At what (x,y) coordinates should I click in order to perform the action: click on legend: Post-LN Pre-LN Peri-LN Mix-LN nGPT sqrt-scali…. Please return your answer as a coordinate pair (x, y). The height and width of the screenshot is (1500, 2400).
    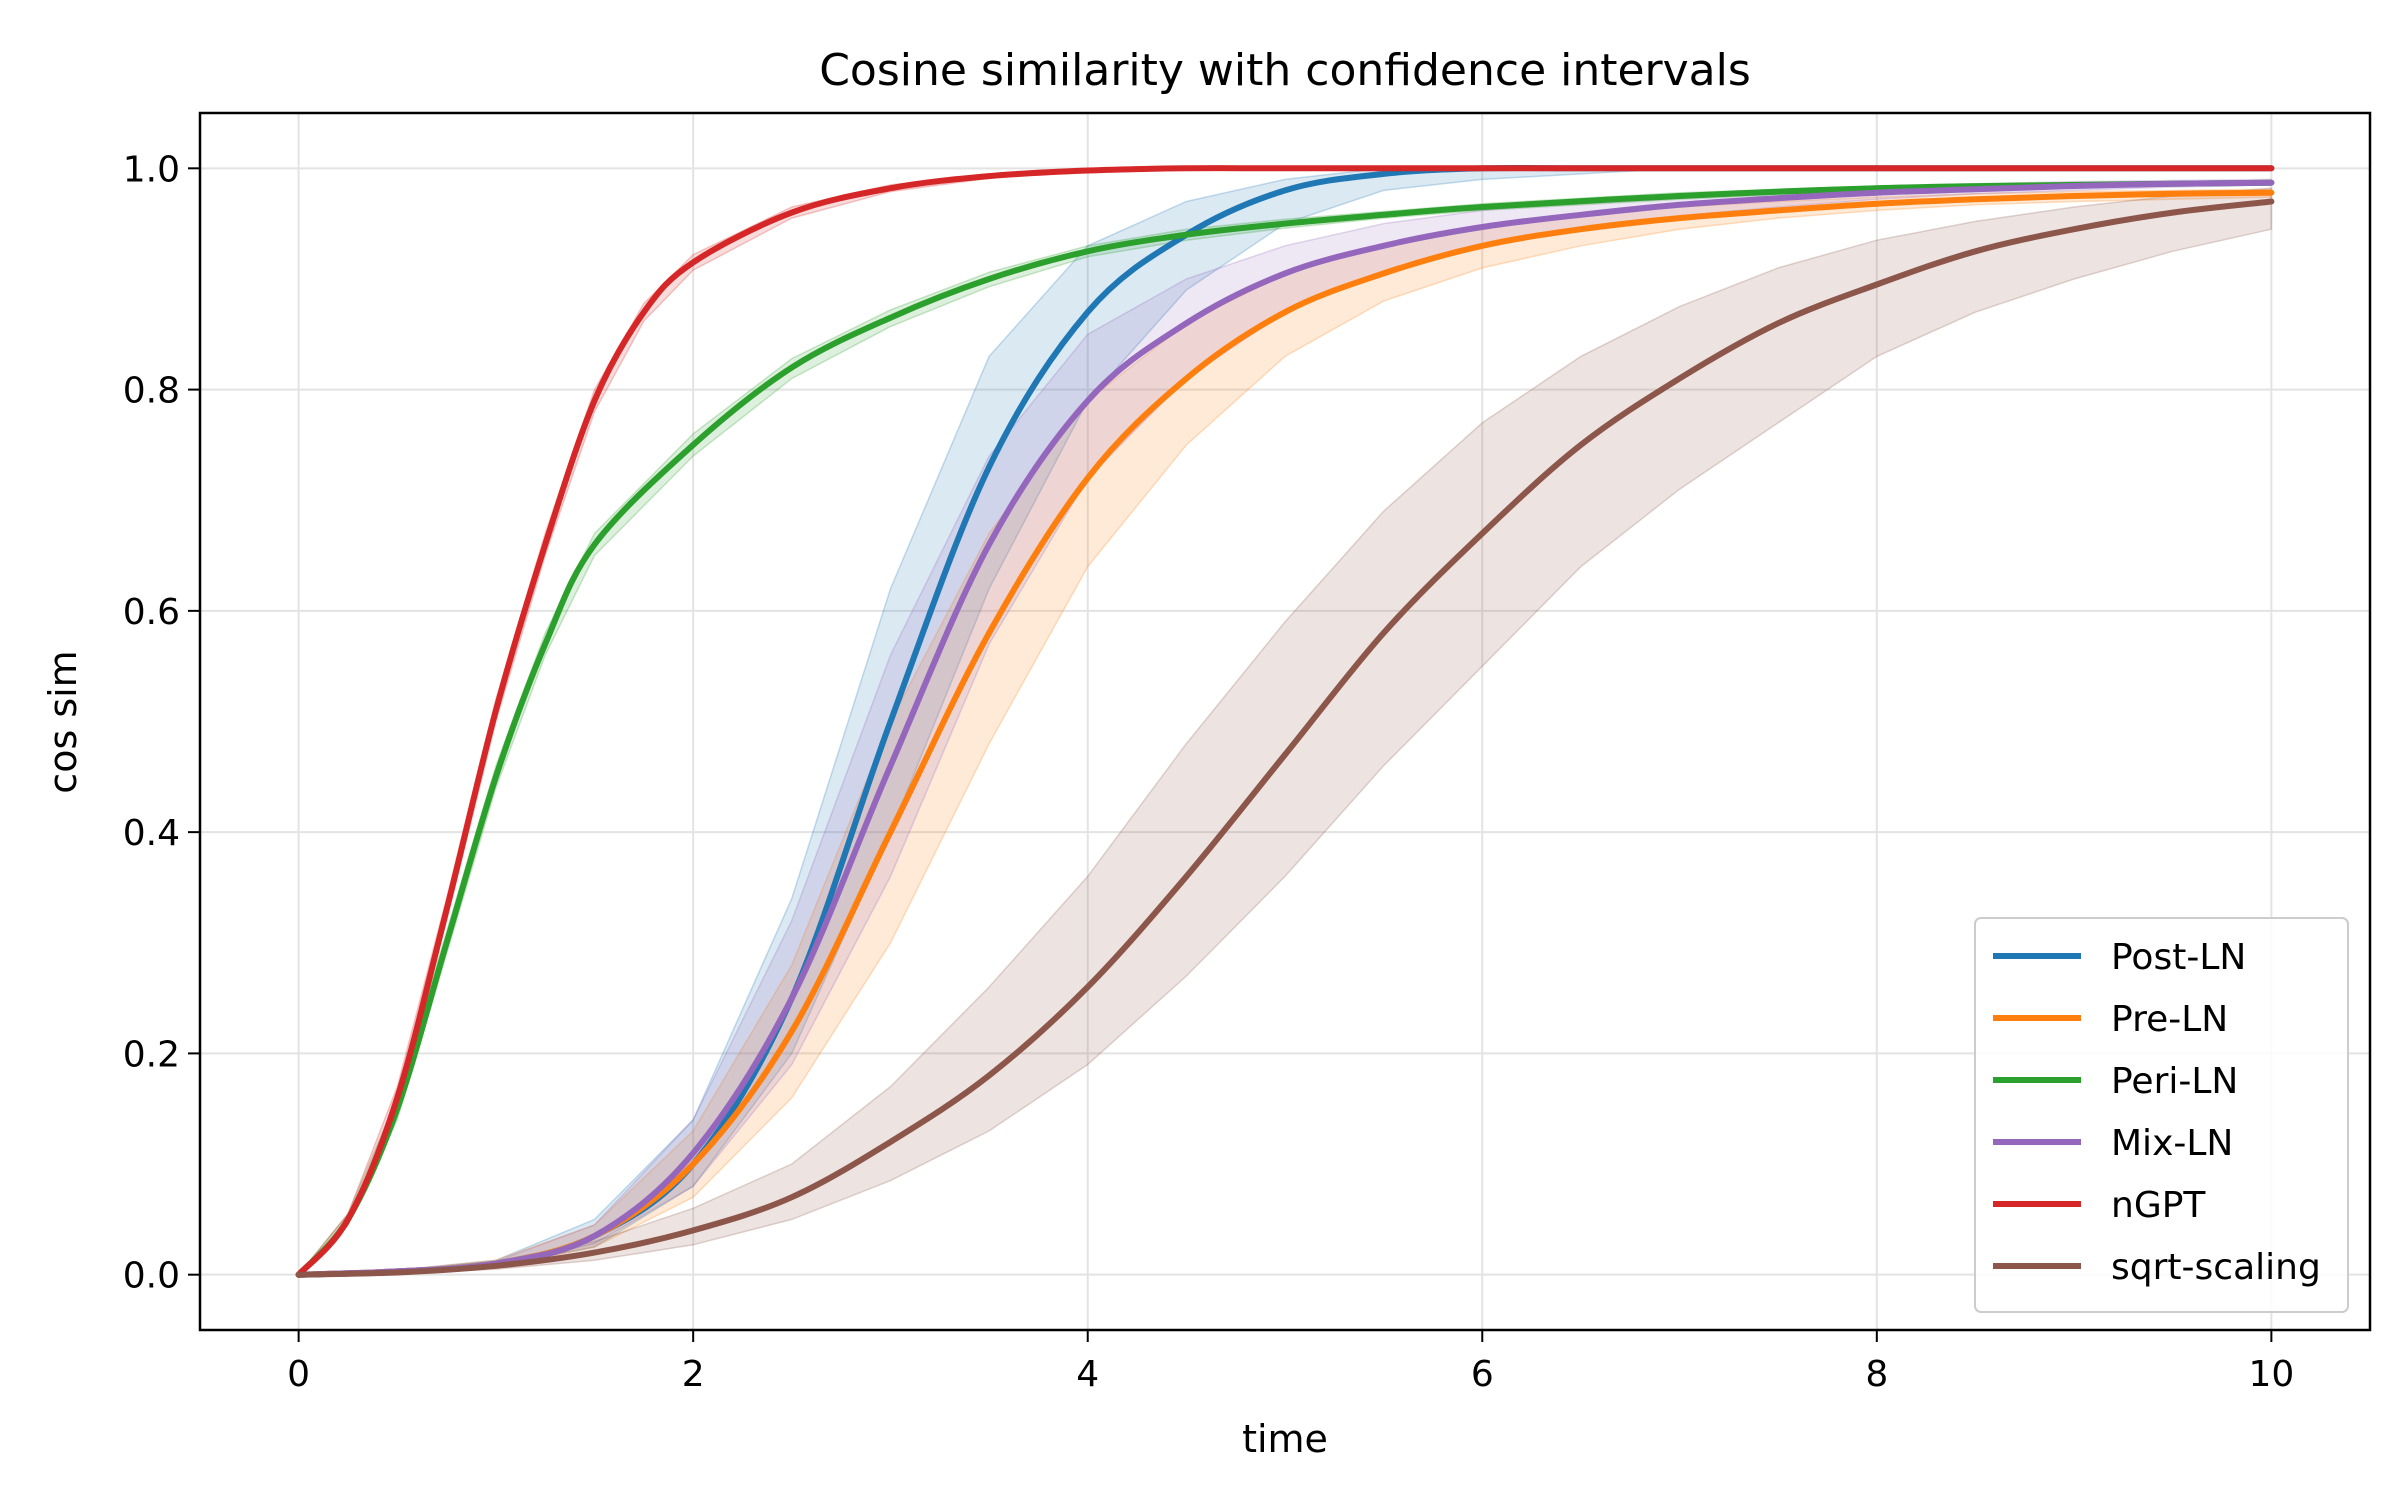
    Looking at the image, I should click on (2161, 1115).